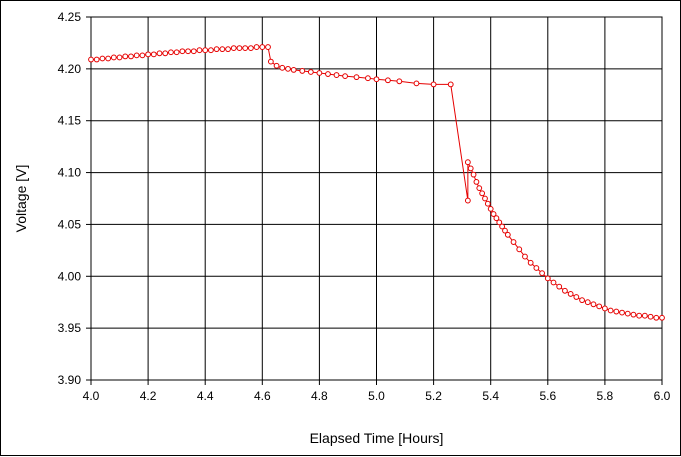 The image size is (681, 457). Describe the element at coordinates (319, 396) in the screenshot. I see `x-tick-label: 4.8` at that location.